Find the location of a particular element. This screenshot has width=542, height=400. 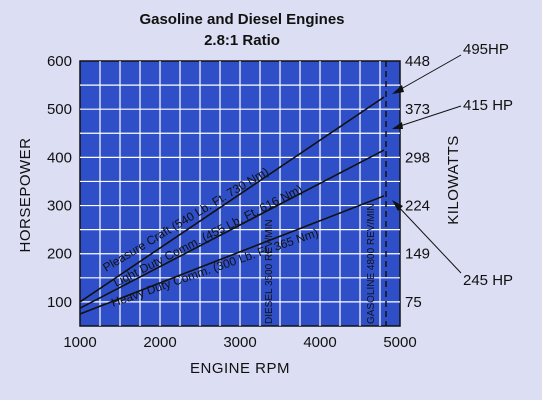

y2-tick-label: 373 is located at coordinates (417, 109).